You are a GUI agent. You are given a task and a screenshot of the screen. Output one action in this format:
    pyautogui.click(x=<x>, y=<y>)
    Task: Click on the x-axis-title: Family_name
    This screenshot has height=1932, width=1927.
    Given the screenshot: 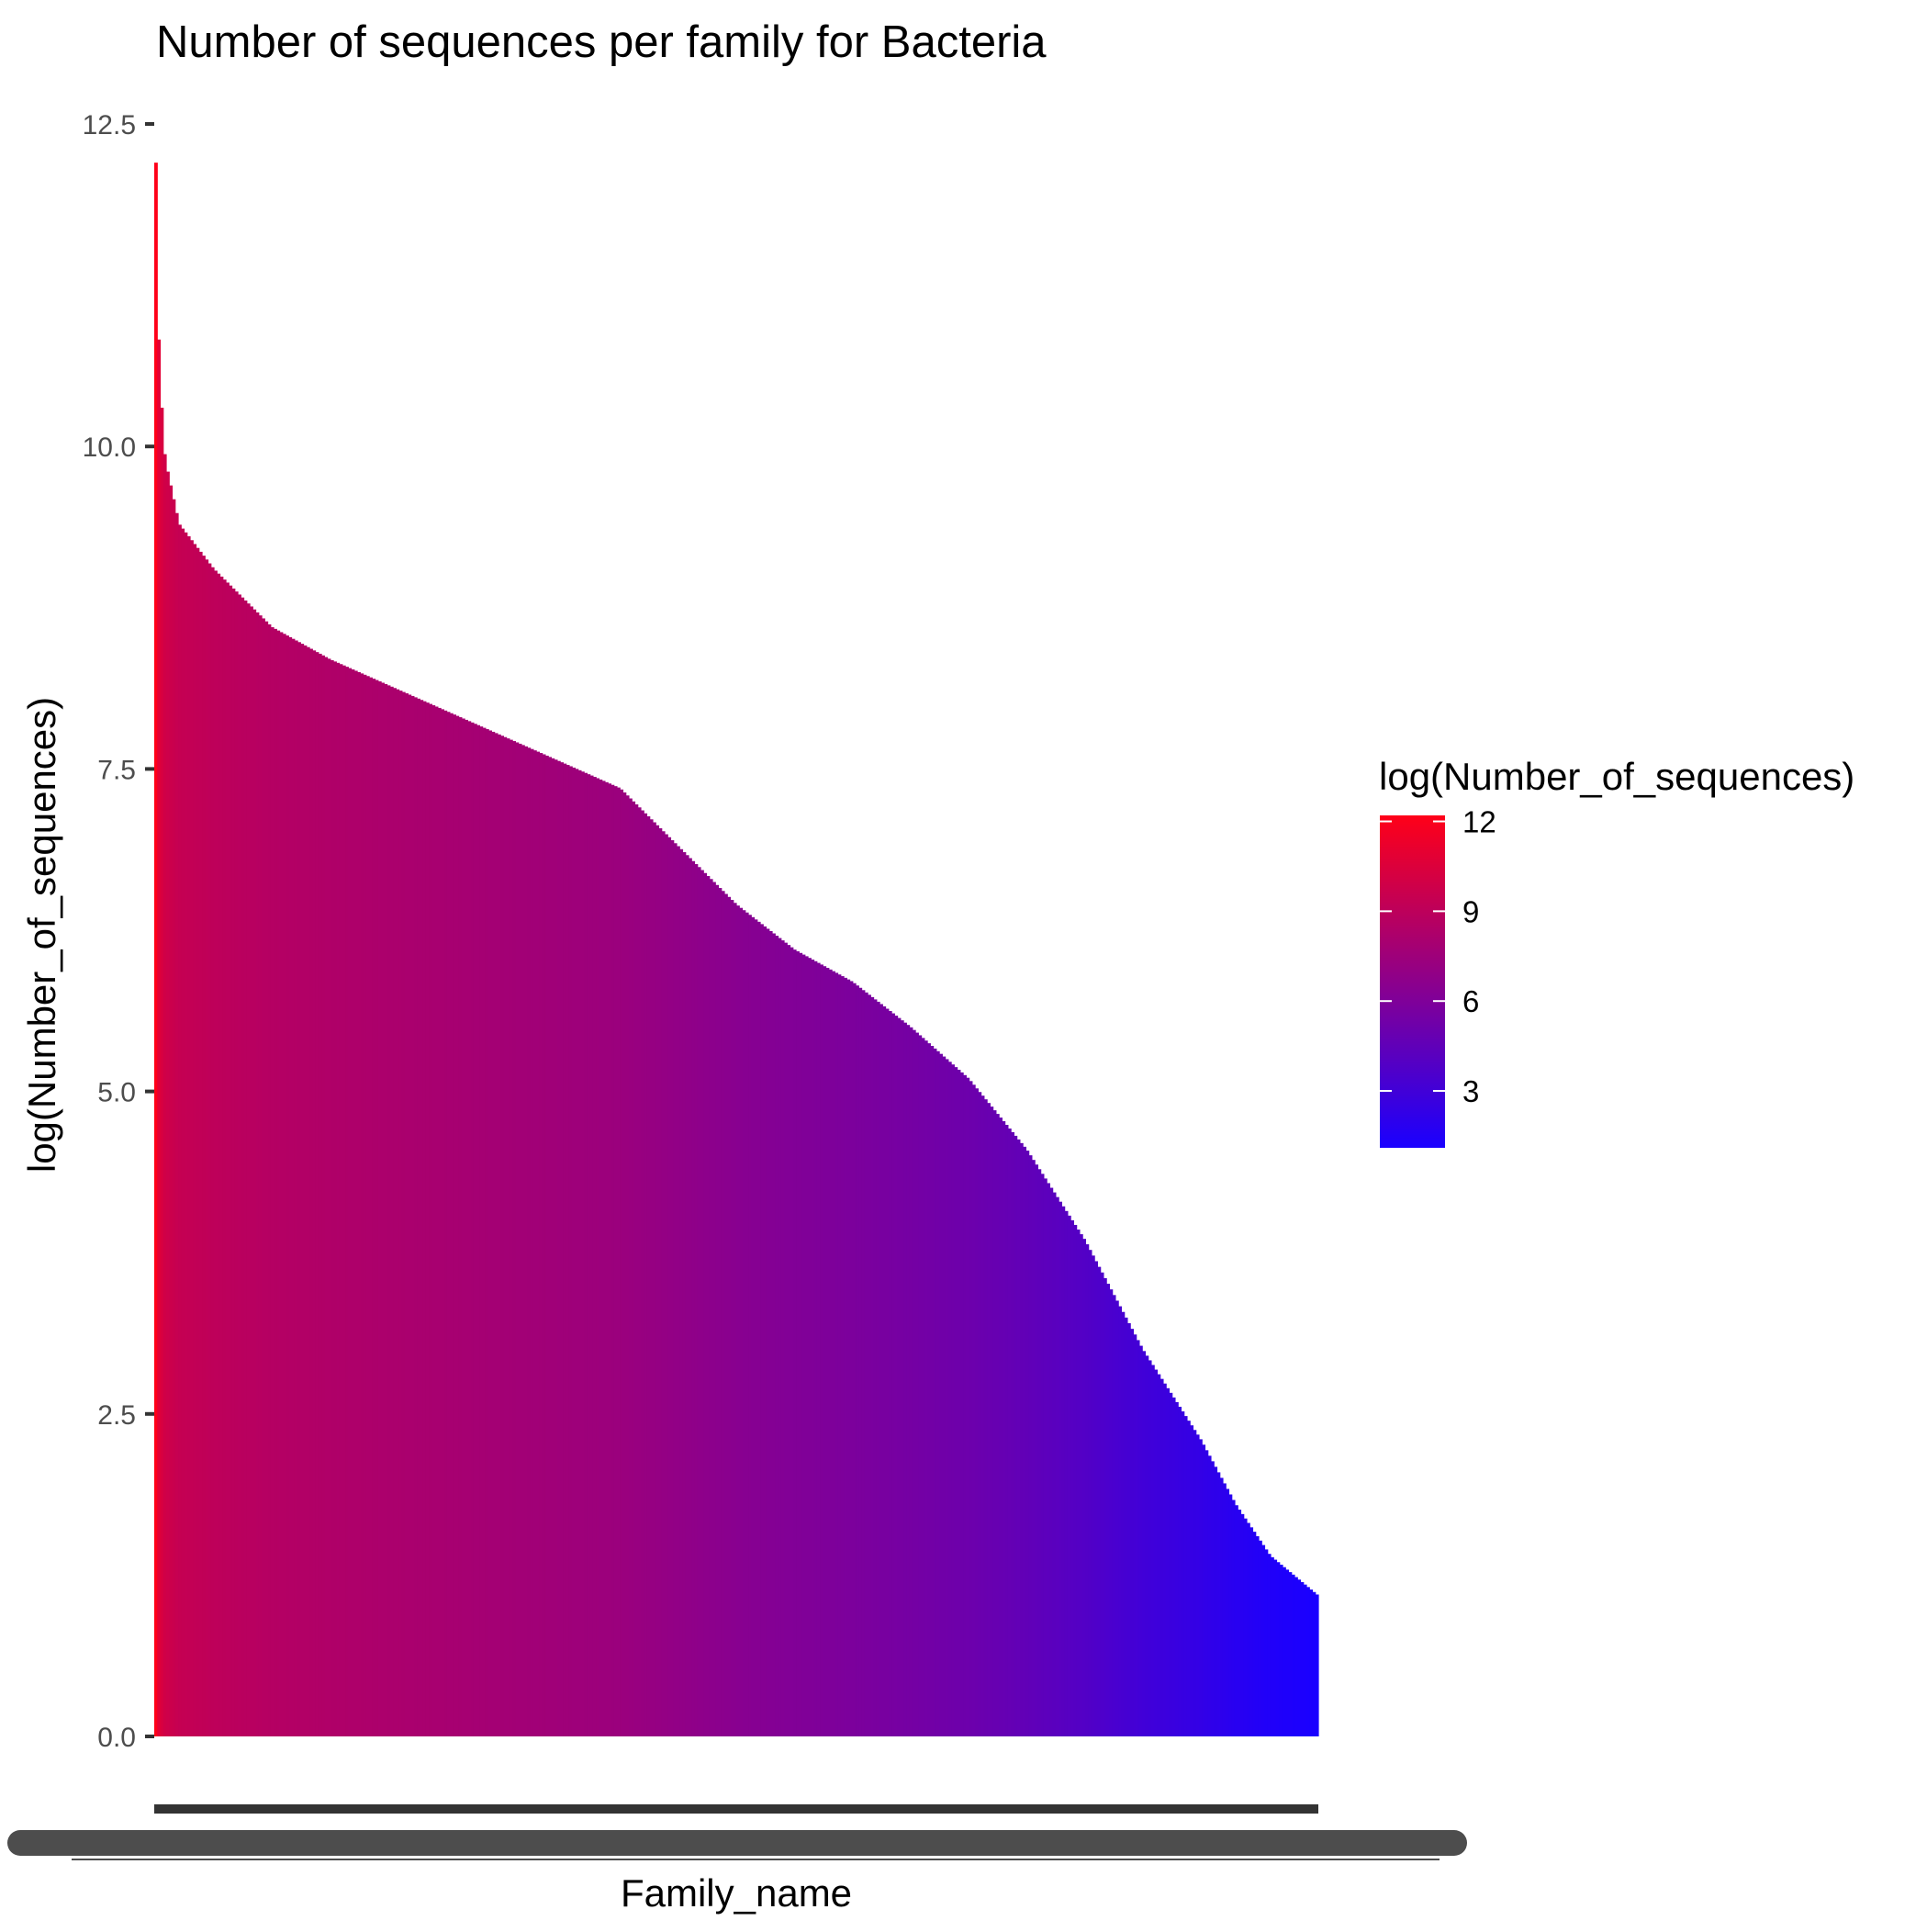 What is the action you would take?
    pyautogui.click(x=737, y=1893)
    